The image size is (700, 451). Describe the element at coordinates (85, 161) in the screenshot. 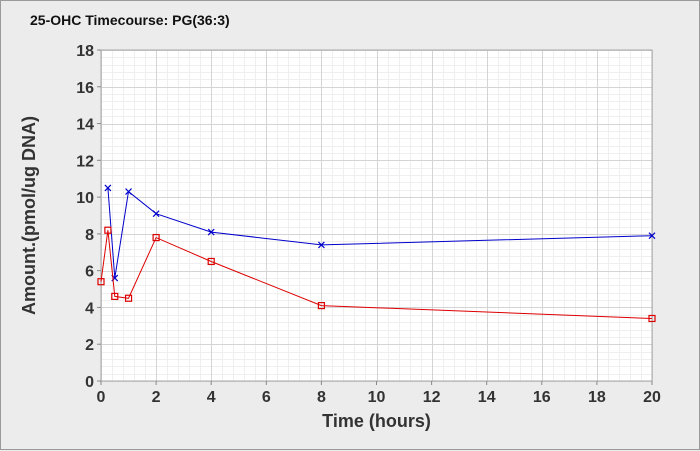

I see `y-tick-label: 12` at that location.